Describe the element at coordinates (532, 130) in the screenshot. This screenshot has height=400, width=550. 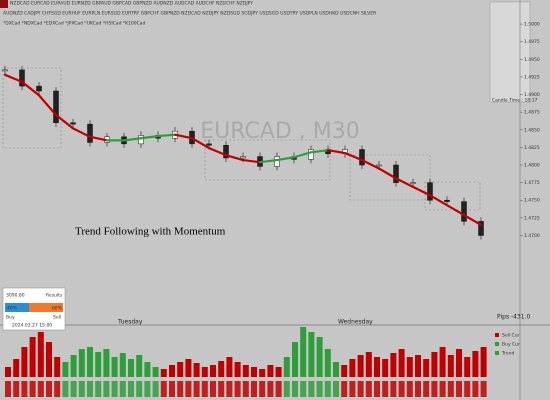
I see `y-tick-label: 1.4850` at that location.